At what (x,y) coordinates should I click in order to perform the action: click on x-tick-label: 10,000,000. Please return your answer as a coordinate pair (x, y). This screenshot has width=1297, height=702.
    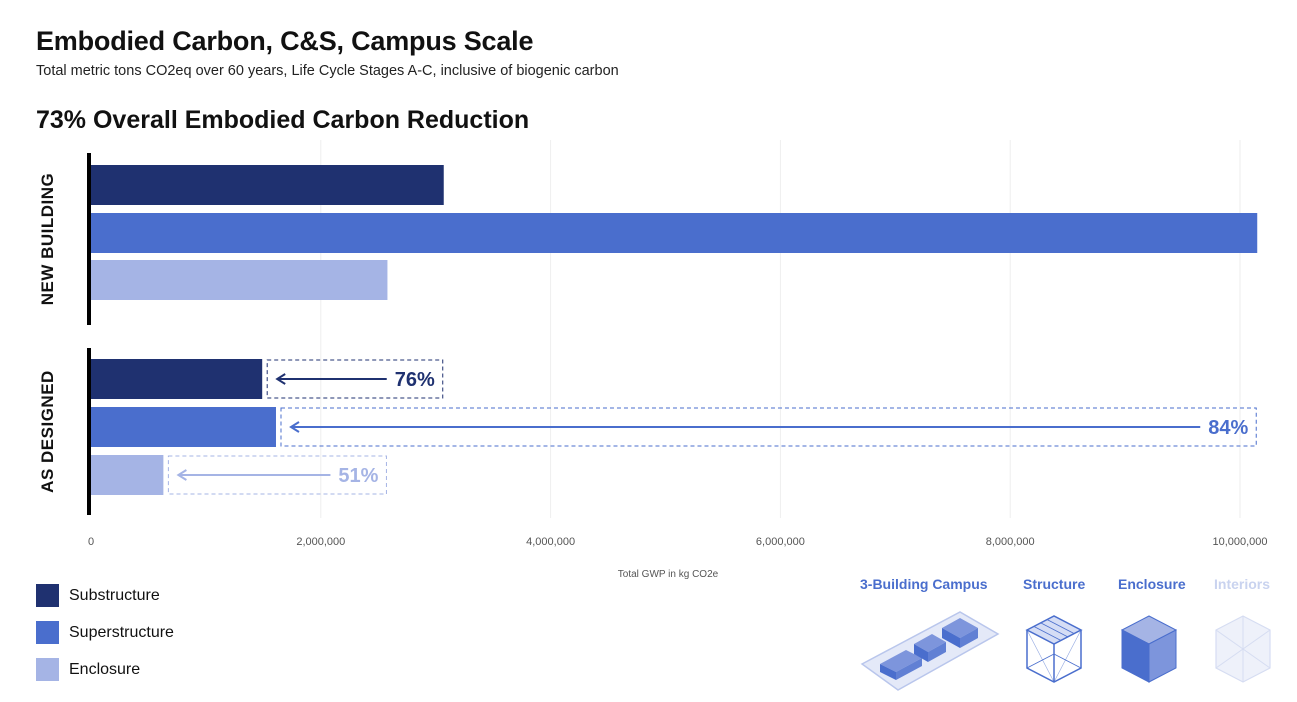
    Looking at the image, I should click on (1239, 542).